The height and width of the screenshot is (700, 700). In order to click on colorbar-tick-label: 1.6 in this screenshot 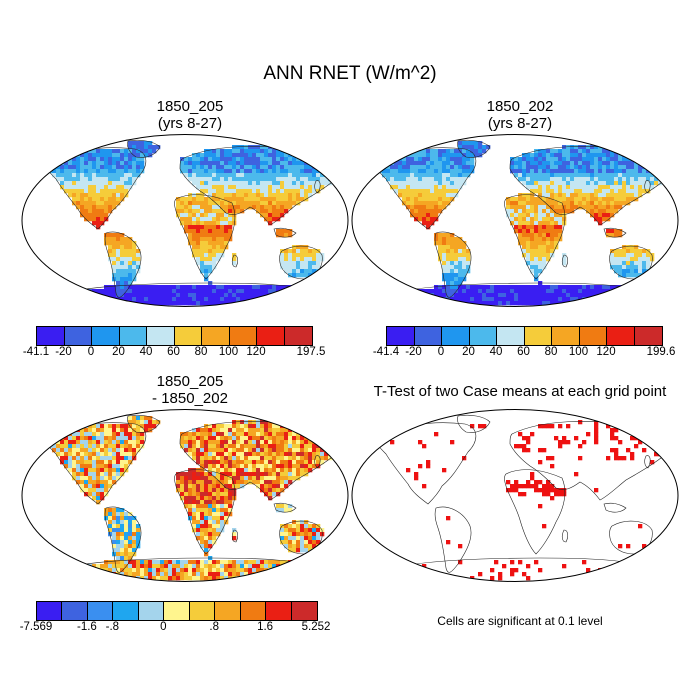, I will do `click(265, 627)`.